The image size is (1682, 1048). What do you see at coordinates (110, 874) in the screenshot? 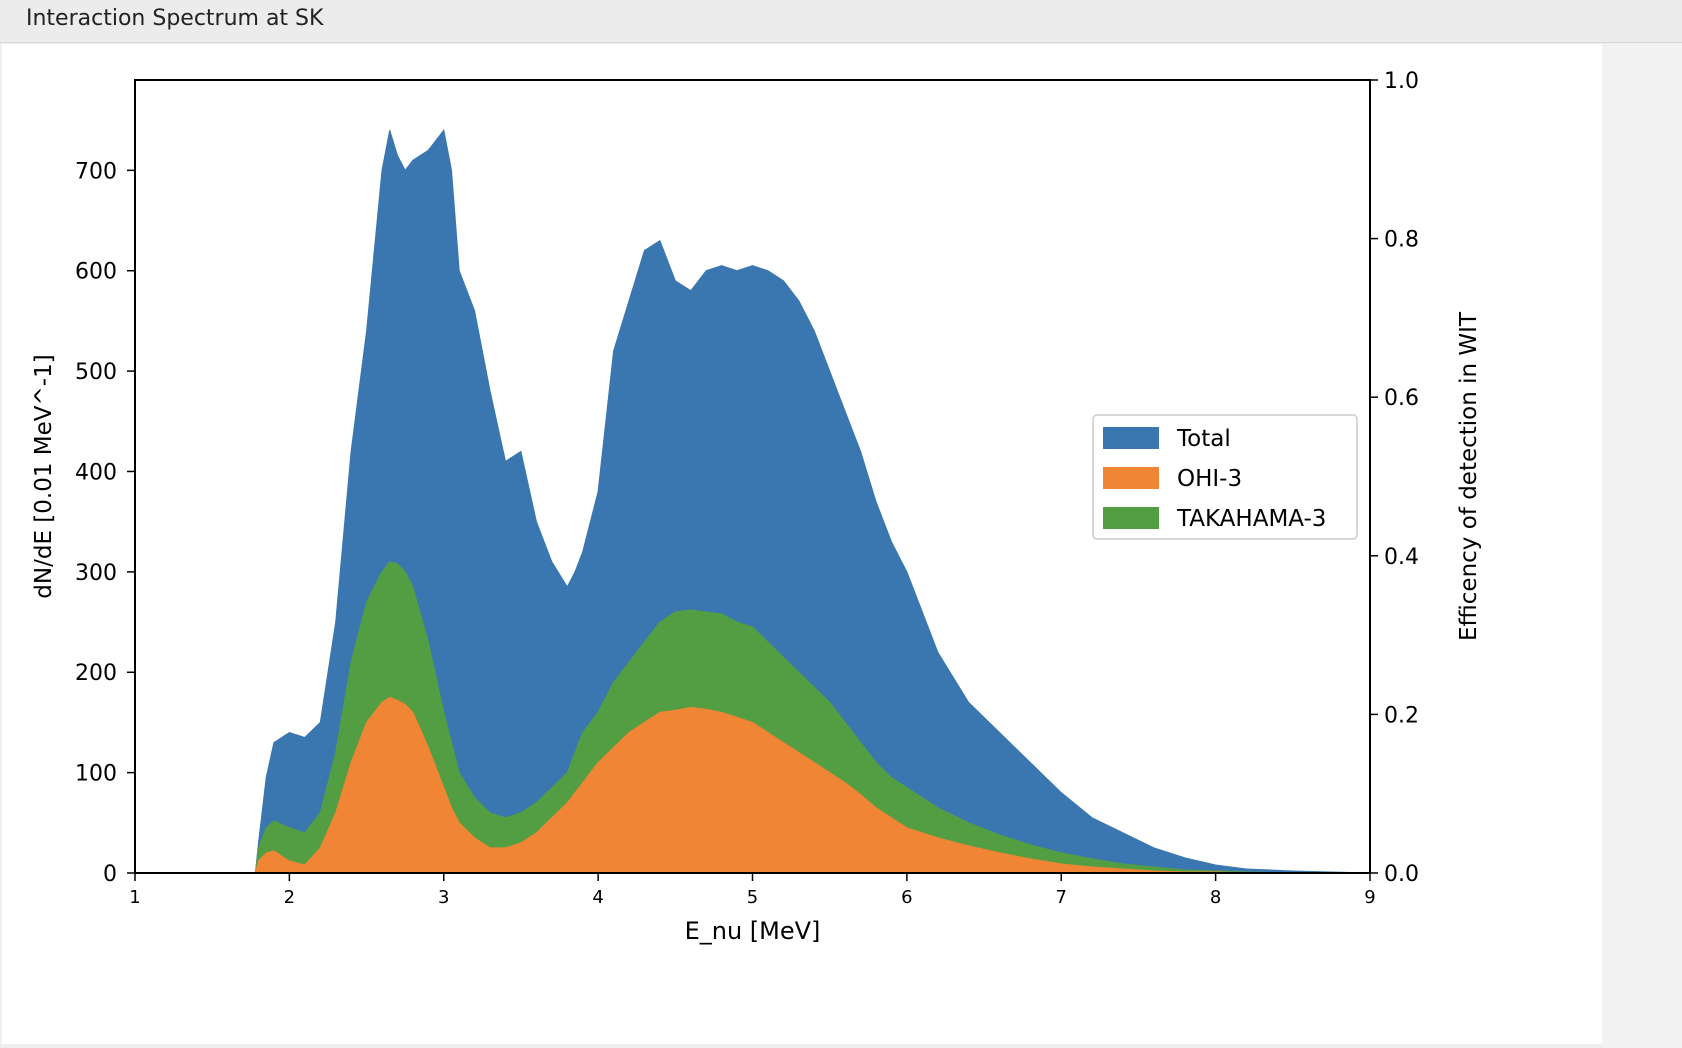
I see `y-tick-label: 0` at bounding box center [110, 874].